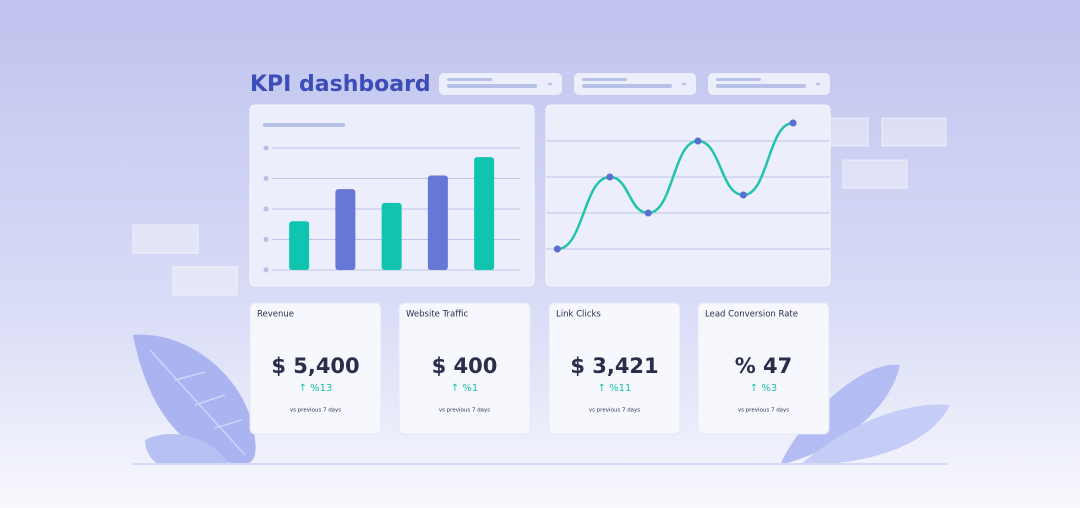  What do you see at coordinates (316, 388) in the screenshot?
I see `card-change: ↑ %13` at bounding box center [316, 388].